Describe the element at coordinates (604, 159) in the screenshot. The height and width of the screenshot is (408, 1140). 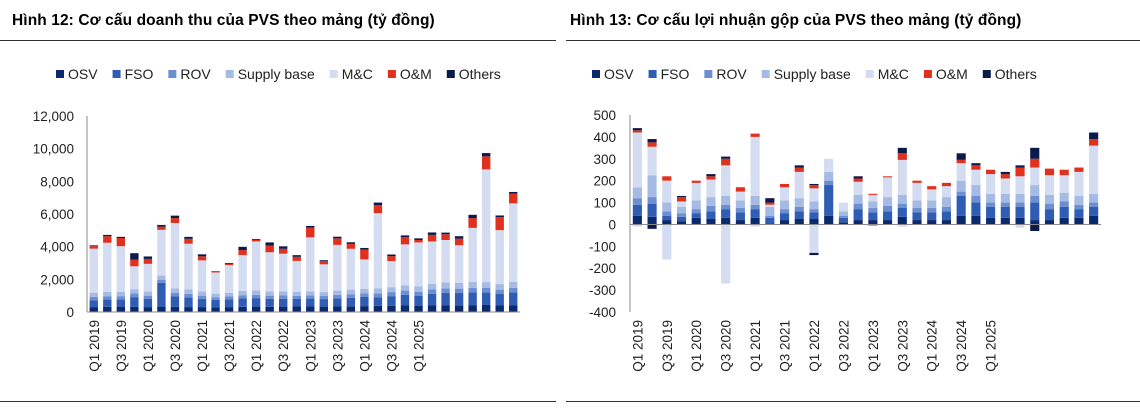
I see `y-tick-label: 300` at that location.